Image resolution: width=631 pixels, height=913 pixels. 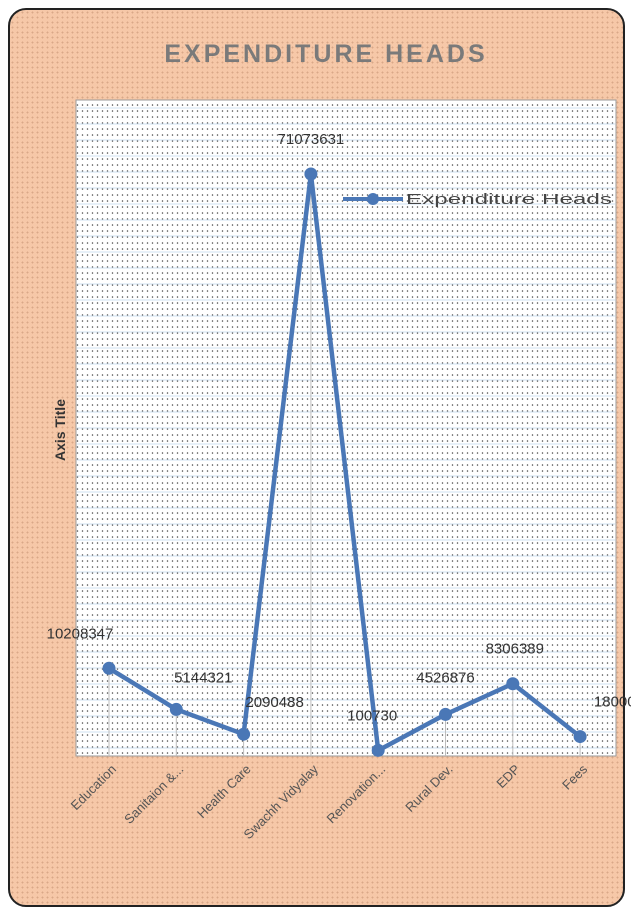 I want to click on data-label: 5144321, so click(x=203, y=677).